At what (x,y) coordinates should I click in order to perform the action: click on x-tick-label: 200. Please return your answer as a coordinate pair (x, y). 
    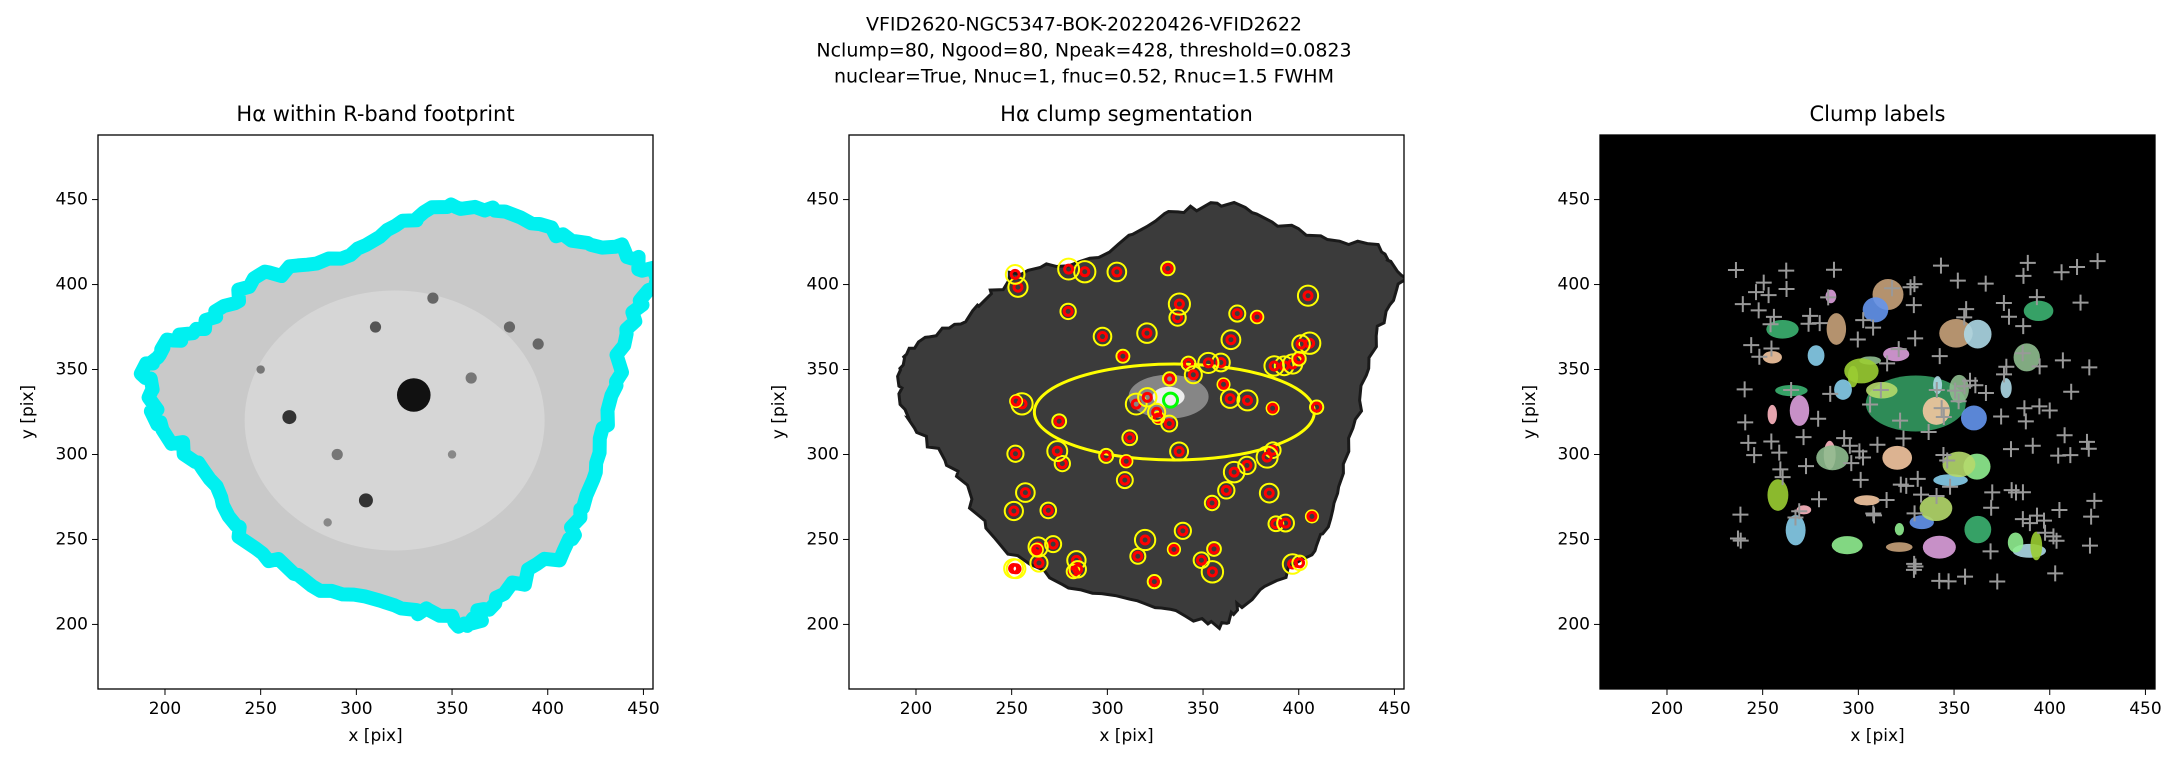
    Looking at the image, I should click on (165, 709).